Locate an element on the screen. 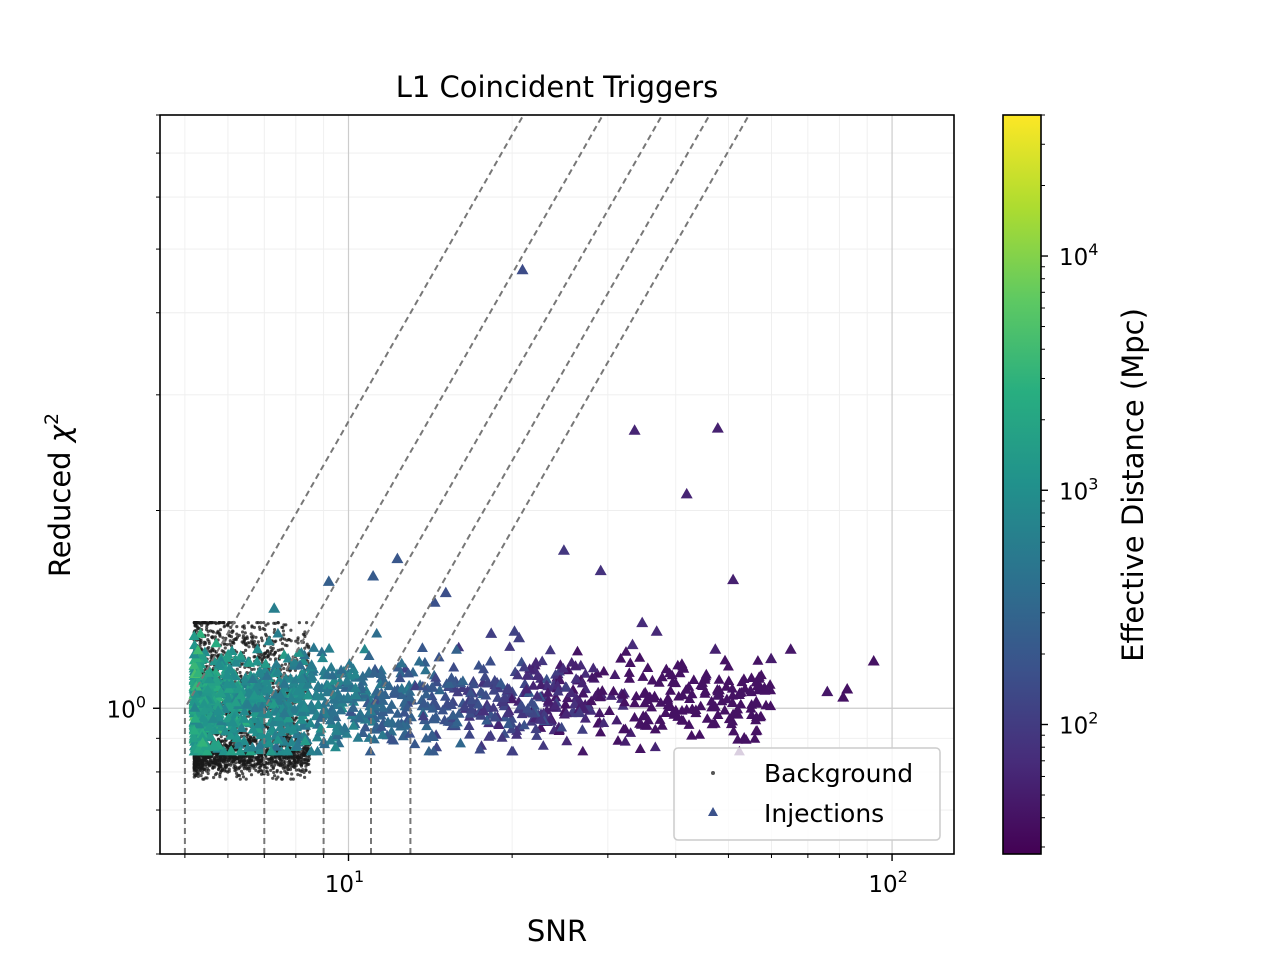  colorbar-tick-label: 104 is located at coordinates (1078, 255).